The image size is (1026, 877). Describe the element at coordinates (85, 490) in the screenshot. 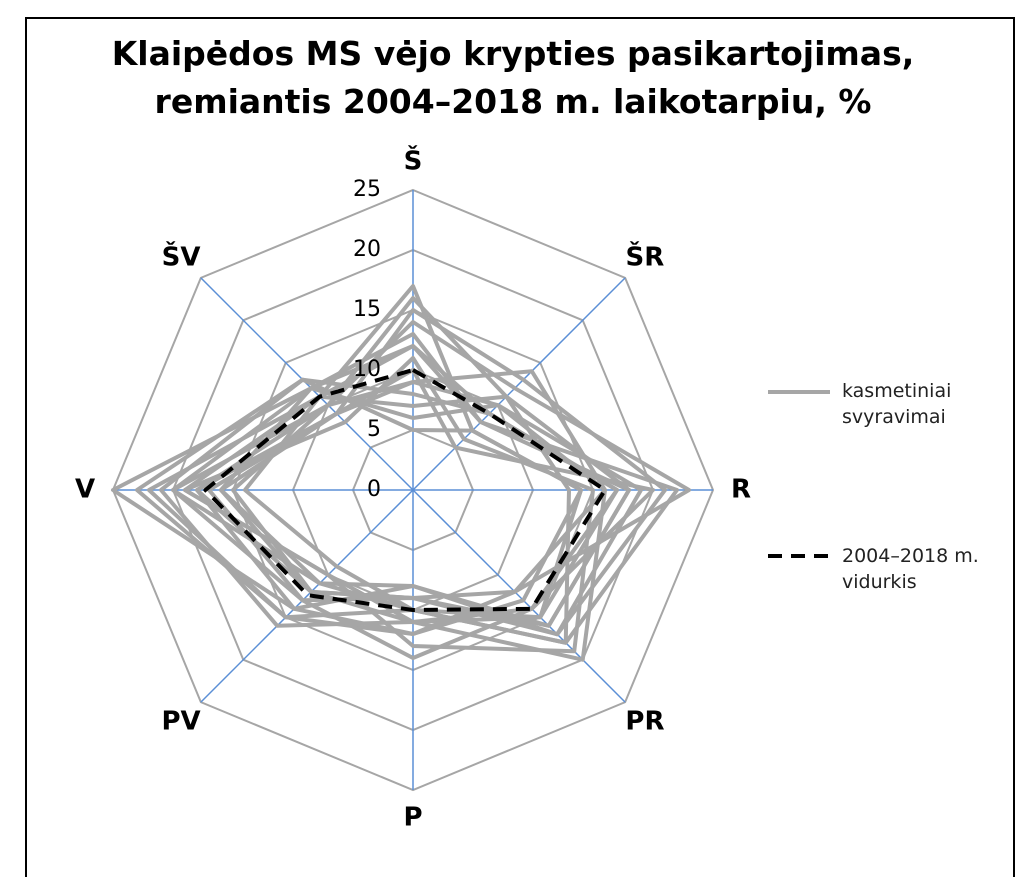

I see `category-label: V` at that location.